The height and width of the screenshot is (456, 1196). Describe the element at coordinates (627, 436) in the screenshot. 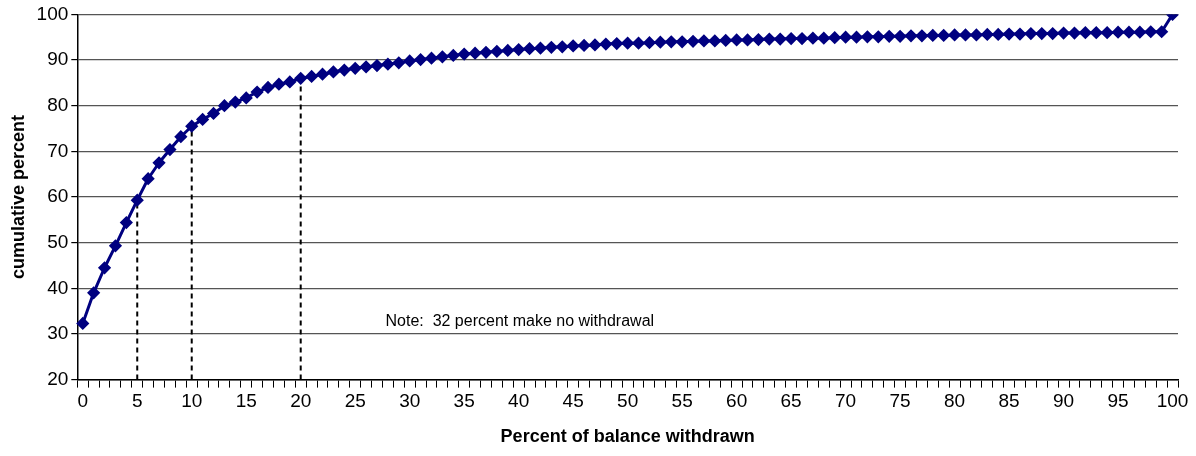

I see `x-axis-title: Percent of balance withdrawn` at that location.